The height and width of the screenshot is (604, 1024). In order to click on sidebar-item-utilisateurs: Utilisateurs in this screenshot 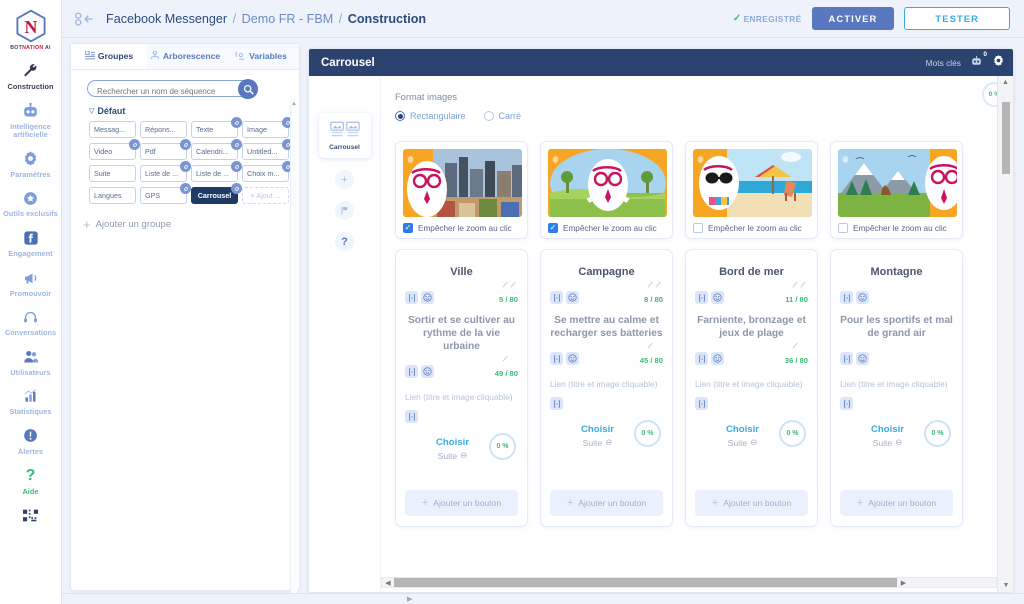, I will do `click(31, 362)`.